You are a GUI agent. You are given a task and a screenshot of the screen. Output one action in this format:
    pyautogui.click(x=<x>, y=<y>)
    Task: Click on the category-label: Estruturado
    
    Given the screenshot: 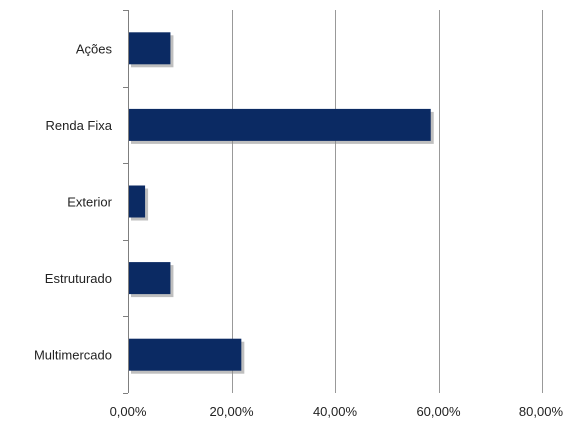 What is the action you would take?
    pyautogui.click(x=78, y=278)
    